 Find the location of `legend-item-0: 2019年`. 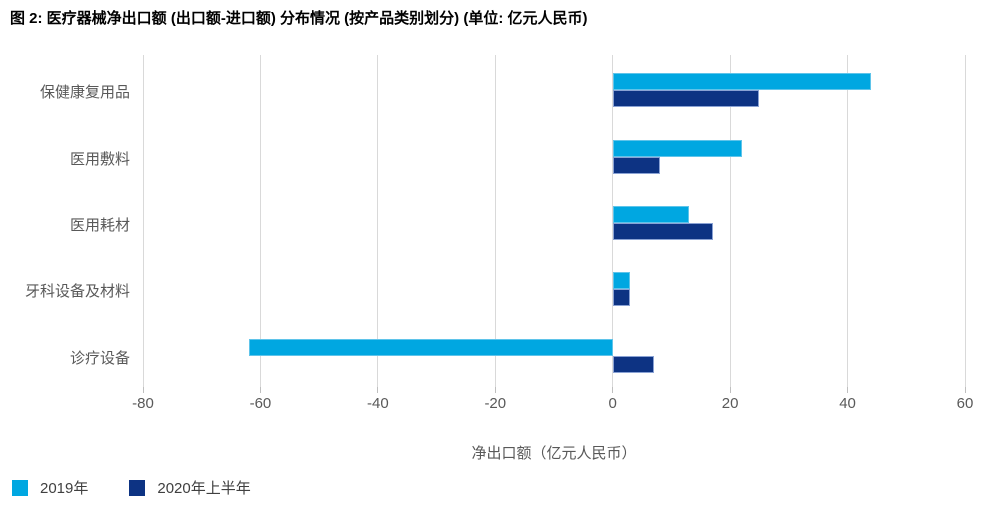

legend-item-0: 2019年 is located at coordinates (50, 487).